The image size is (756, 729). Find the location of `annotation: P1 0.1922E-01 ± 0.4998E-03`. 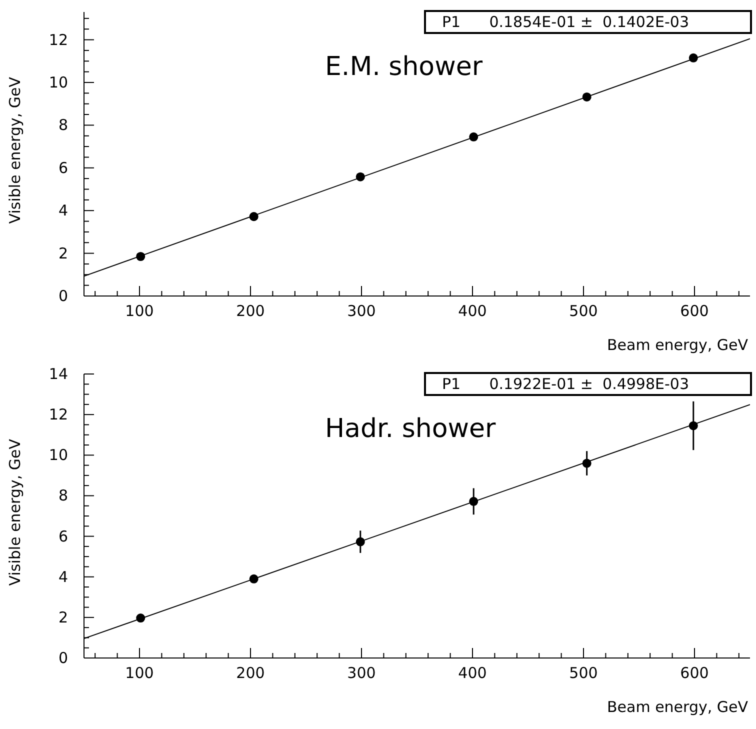

annotation: P1 0.1922E-01 ± 0.4998E-03 is located at coordinates (588, 384).